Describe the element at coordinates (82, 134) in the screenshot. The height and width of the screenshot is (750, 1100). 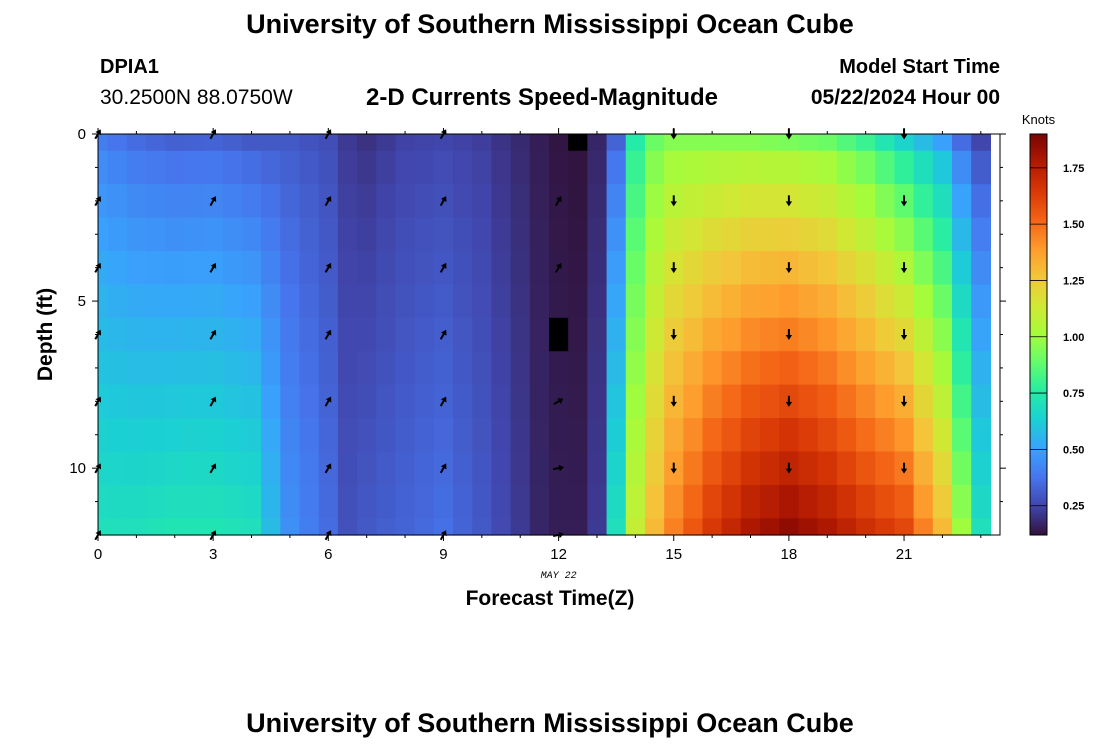
I see `y-tick-label: 0` at that location.